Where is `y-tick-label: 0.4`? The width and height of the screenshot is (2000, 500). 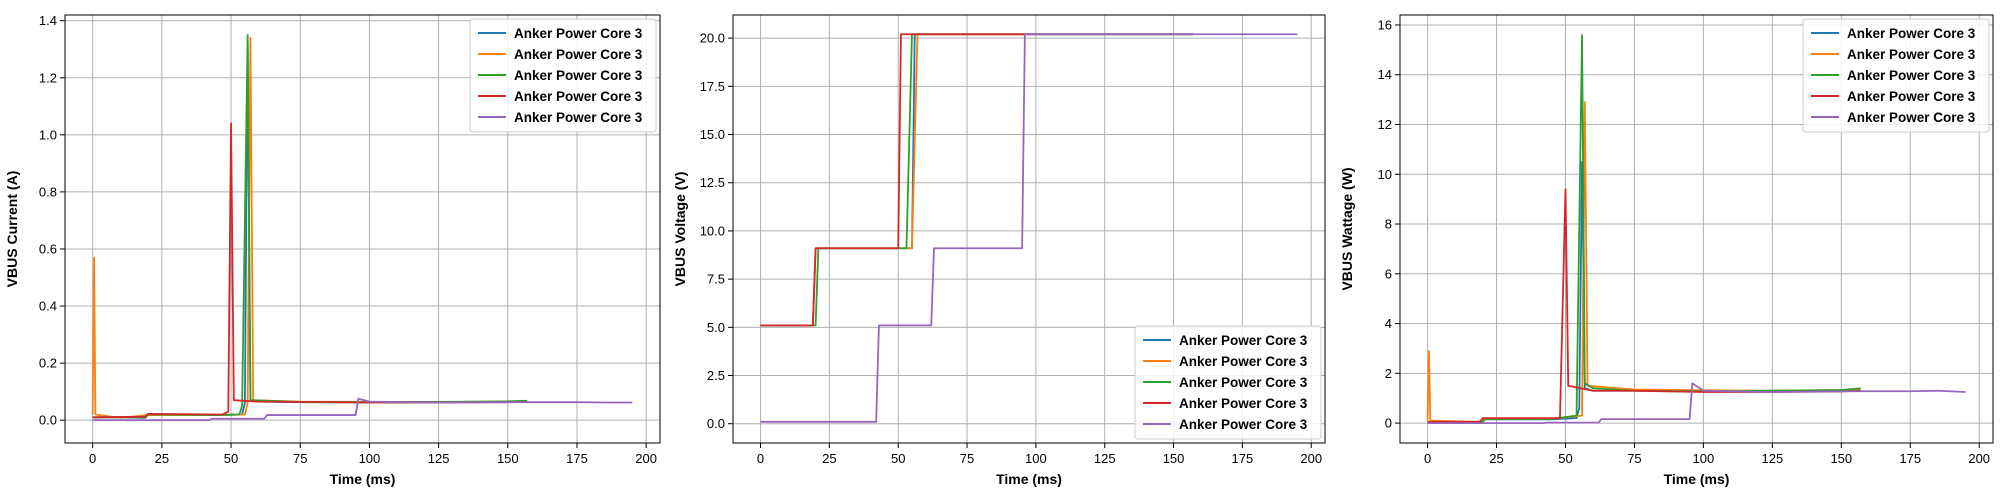 y-tick-label: 0.4 is located at coordinates (48, 306).